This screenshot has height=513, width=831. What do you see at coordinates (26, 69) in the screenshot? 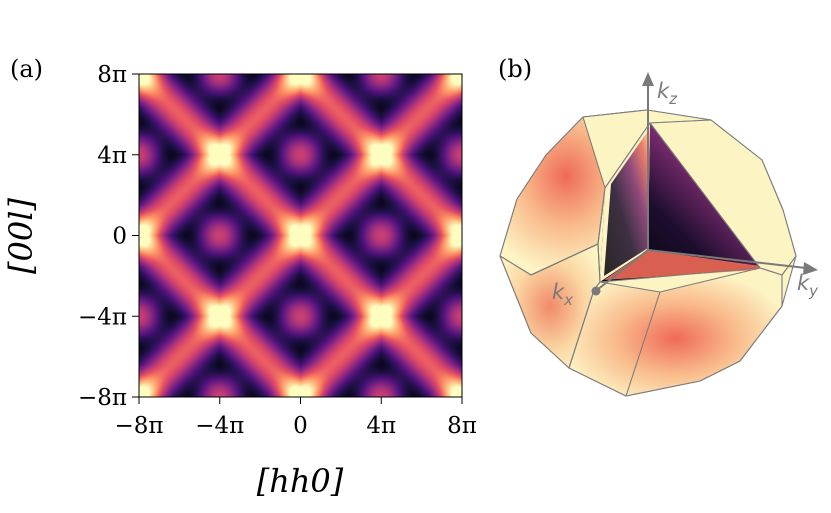
I see `panel-a-label: (a)` at bounding box center [26, 69].